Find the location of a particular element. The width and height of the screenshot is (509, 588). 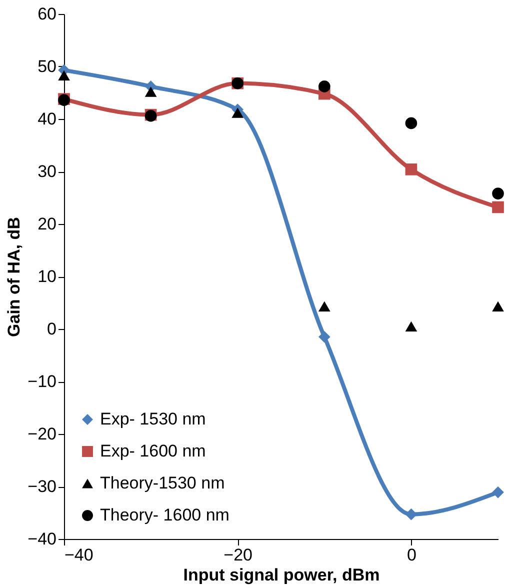

y-tick-label: −30 is located at coordinates (42, 486).